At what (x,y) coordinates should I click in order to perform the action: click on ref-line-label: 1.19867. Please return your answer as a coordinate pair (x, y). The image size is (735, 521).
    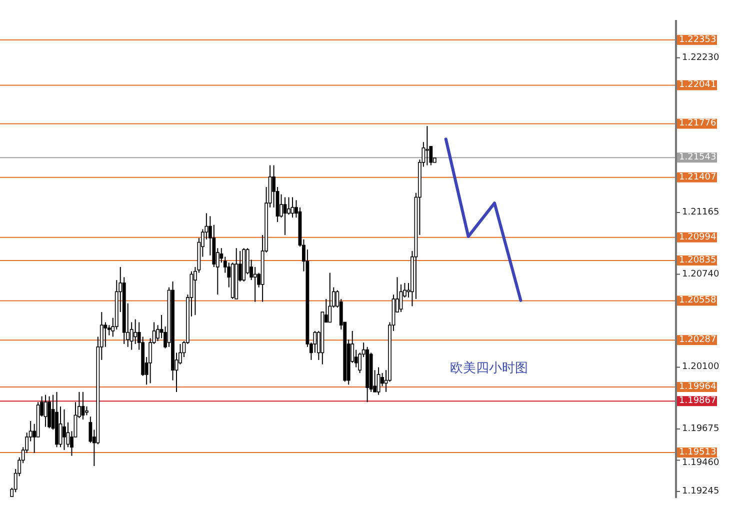
    Looking at the image, I should click on (697, 401).